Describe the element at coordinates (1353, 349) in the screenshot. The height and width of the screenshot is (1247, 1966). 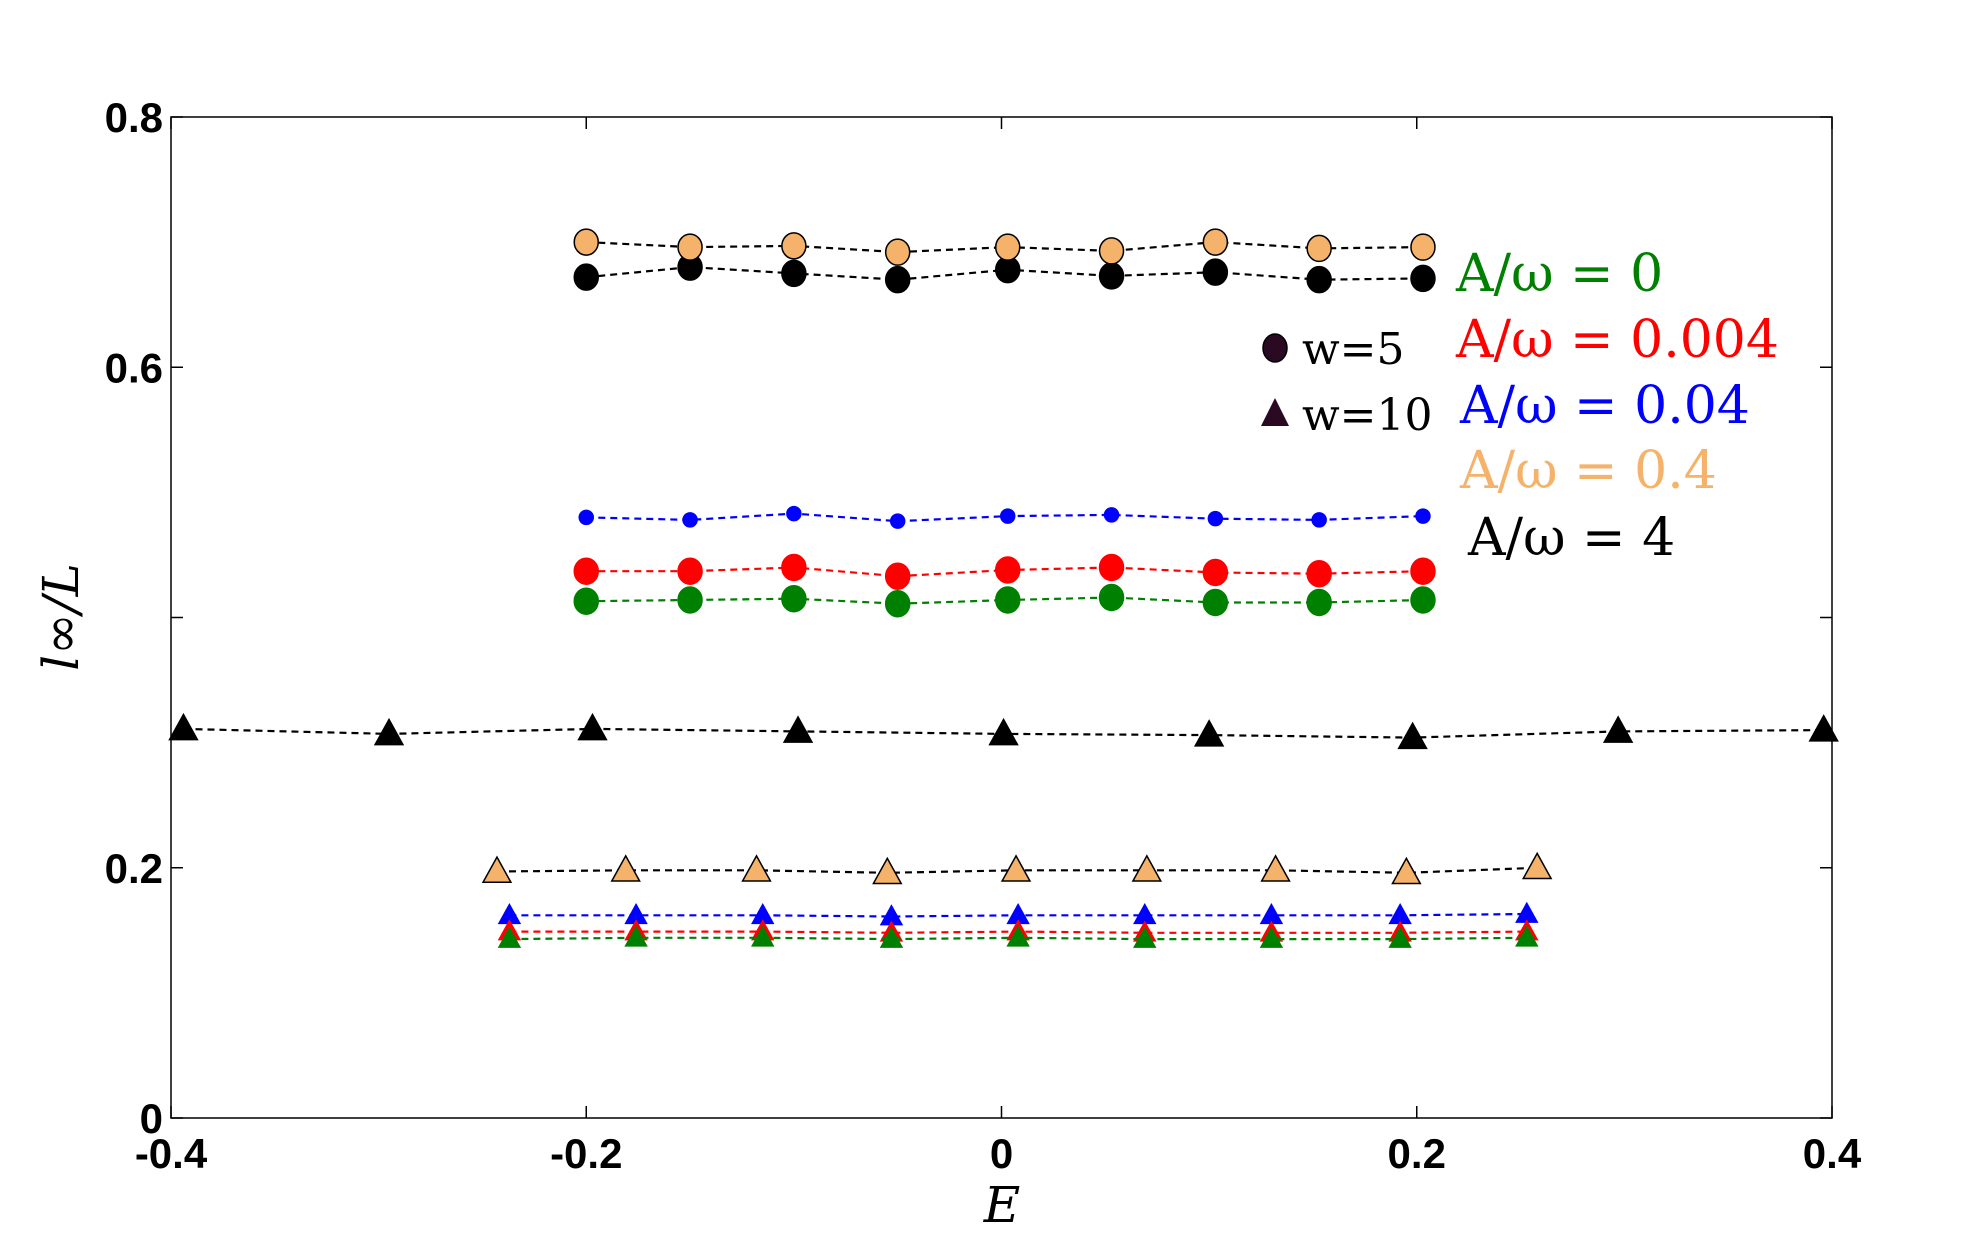
I see `marker-legend-label: w=5` at that location.